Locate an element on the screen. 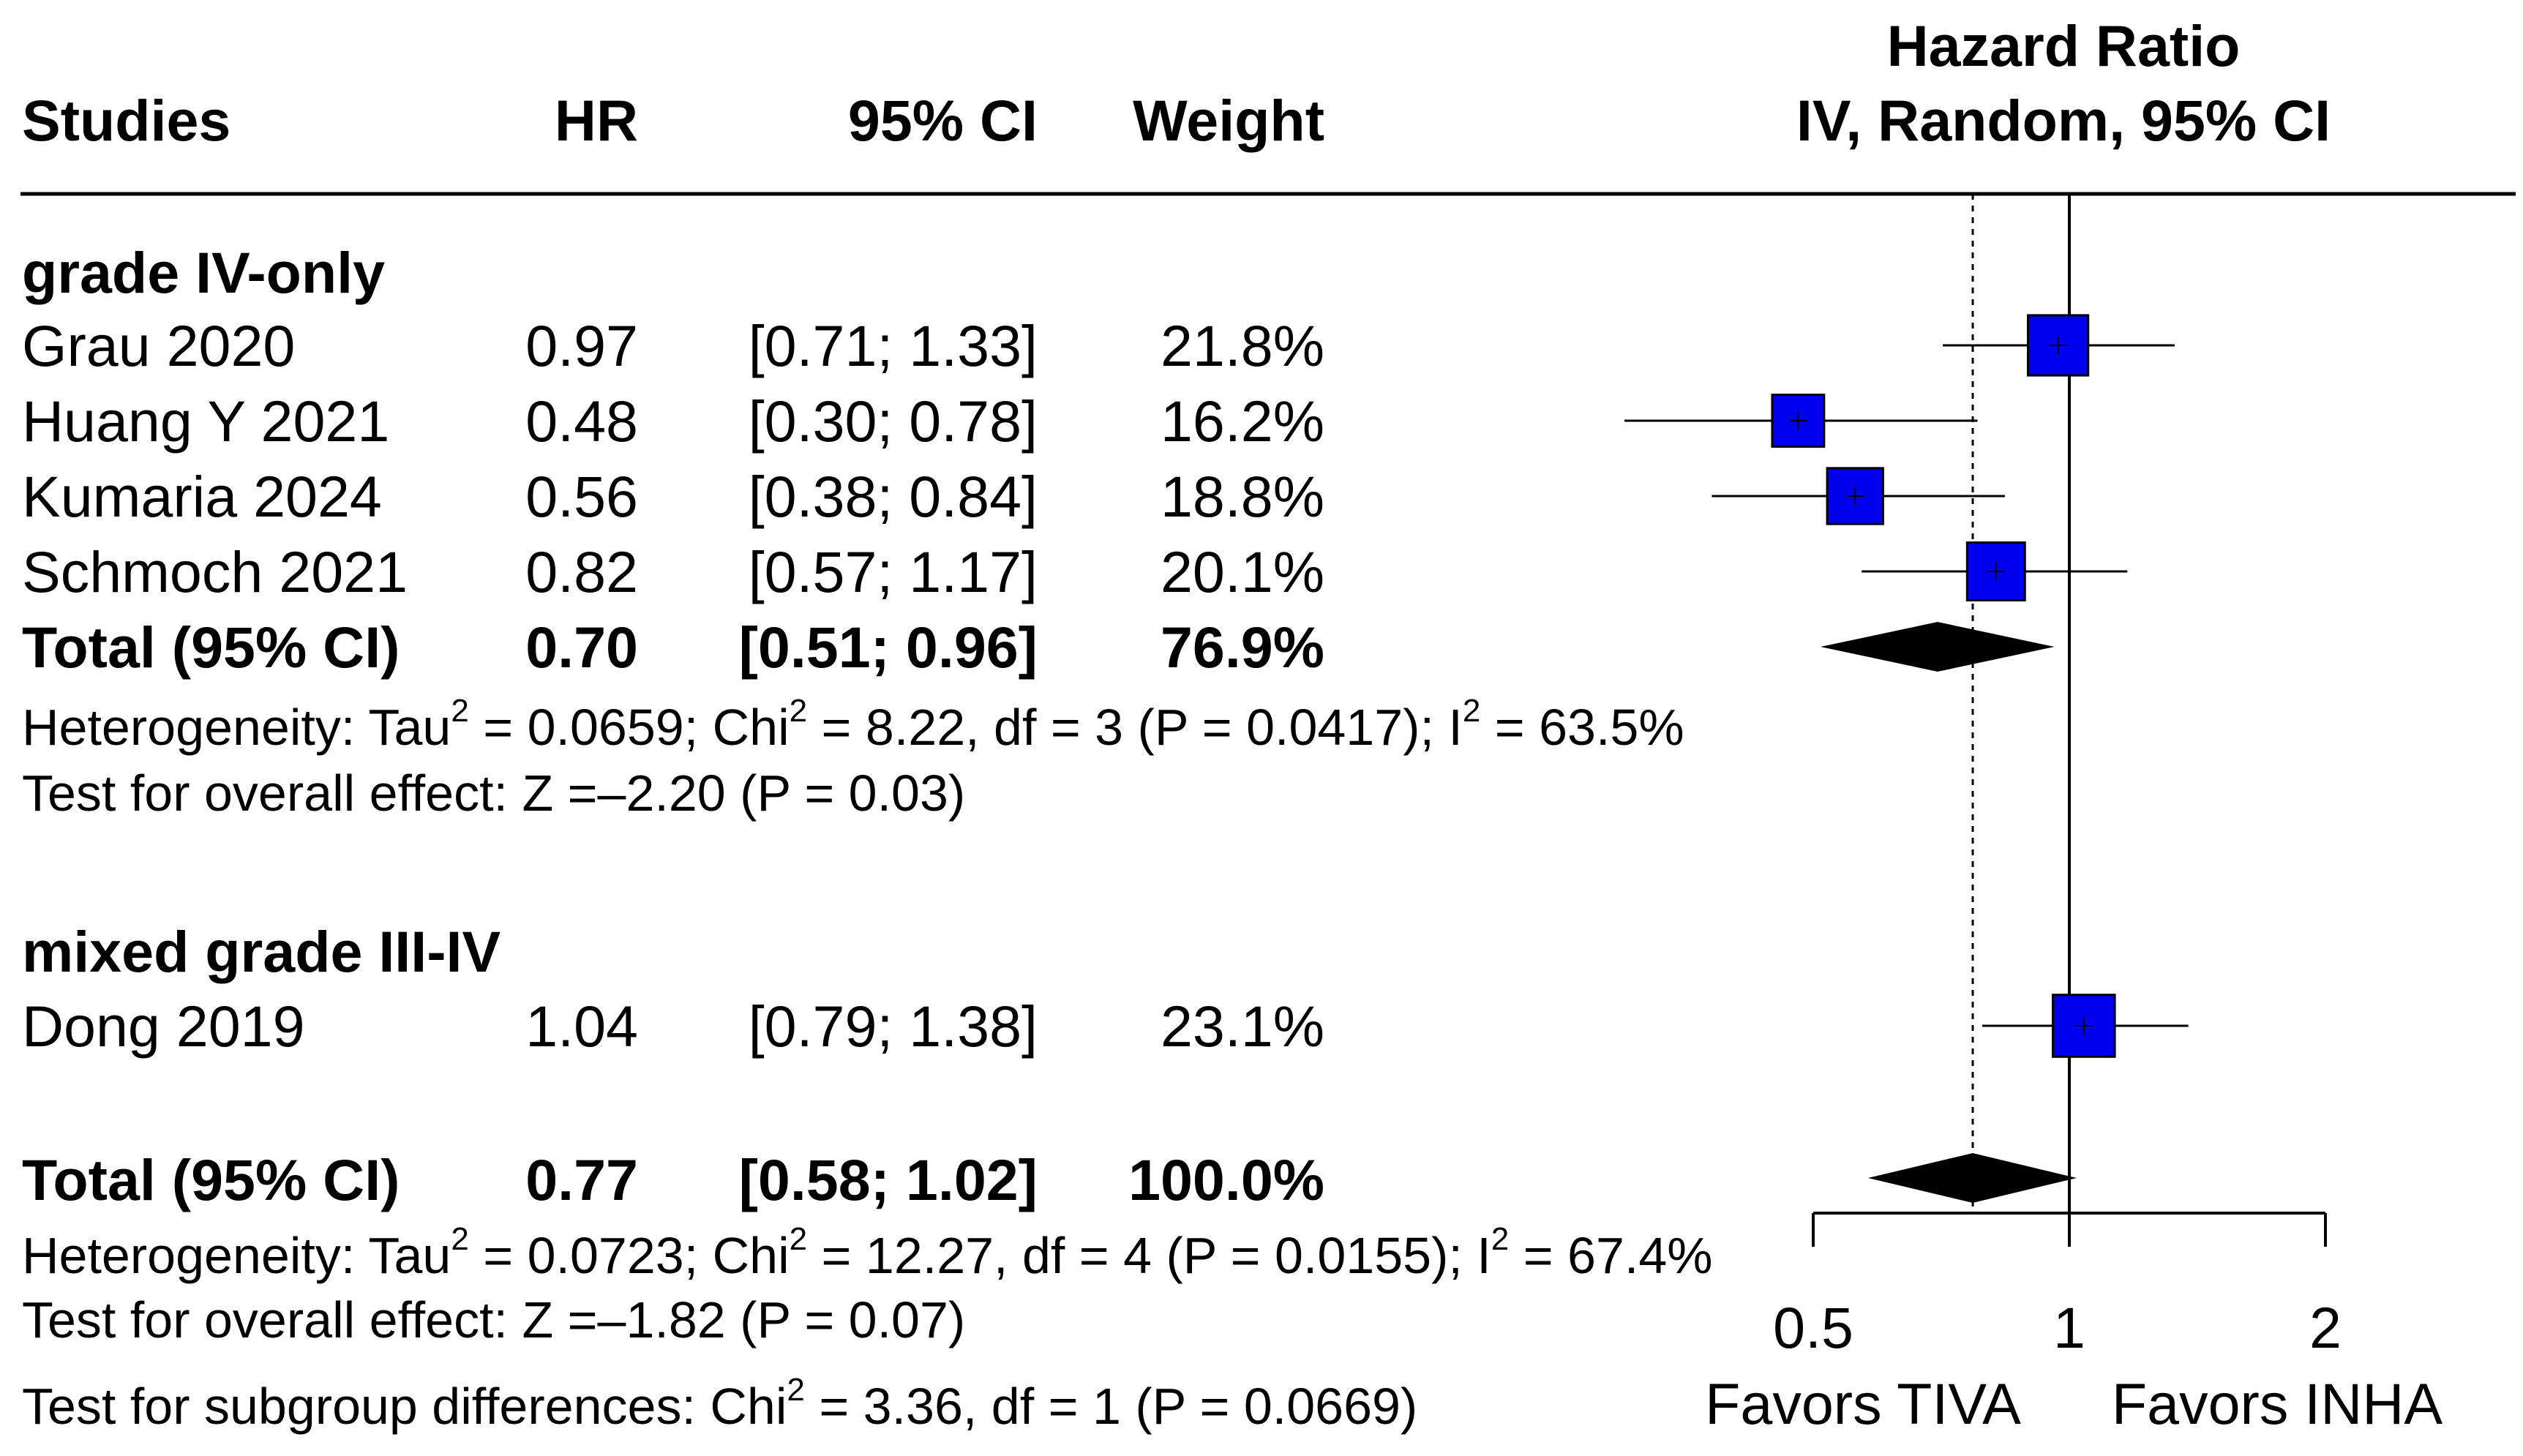  study-hr: 1.04 is located at coordinates (581, 1026).